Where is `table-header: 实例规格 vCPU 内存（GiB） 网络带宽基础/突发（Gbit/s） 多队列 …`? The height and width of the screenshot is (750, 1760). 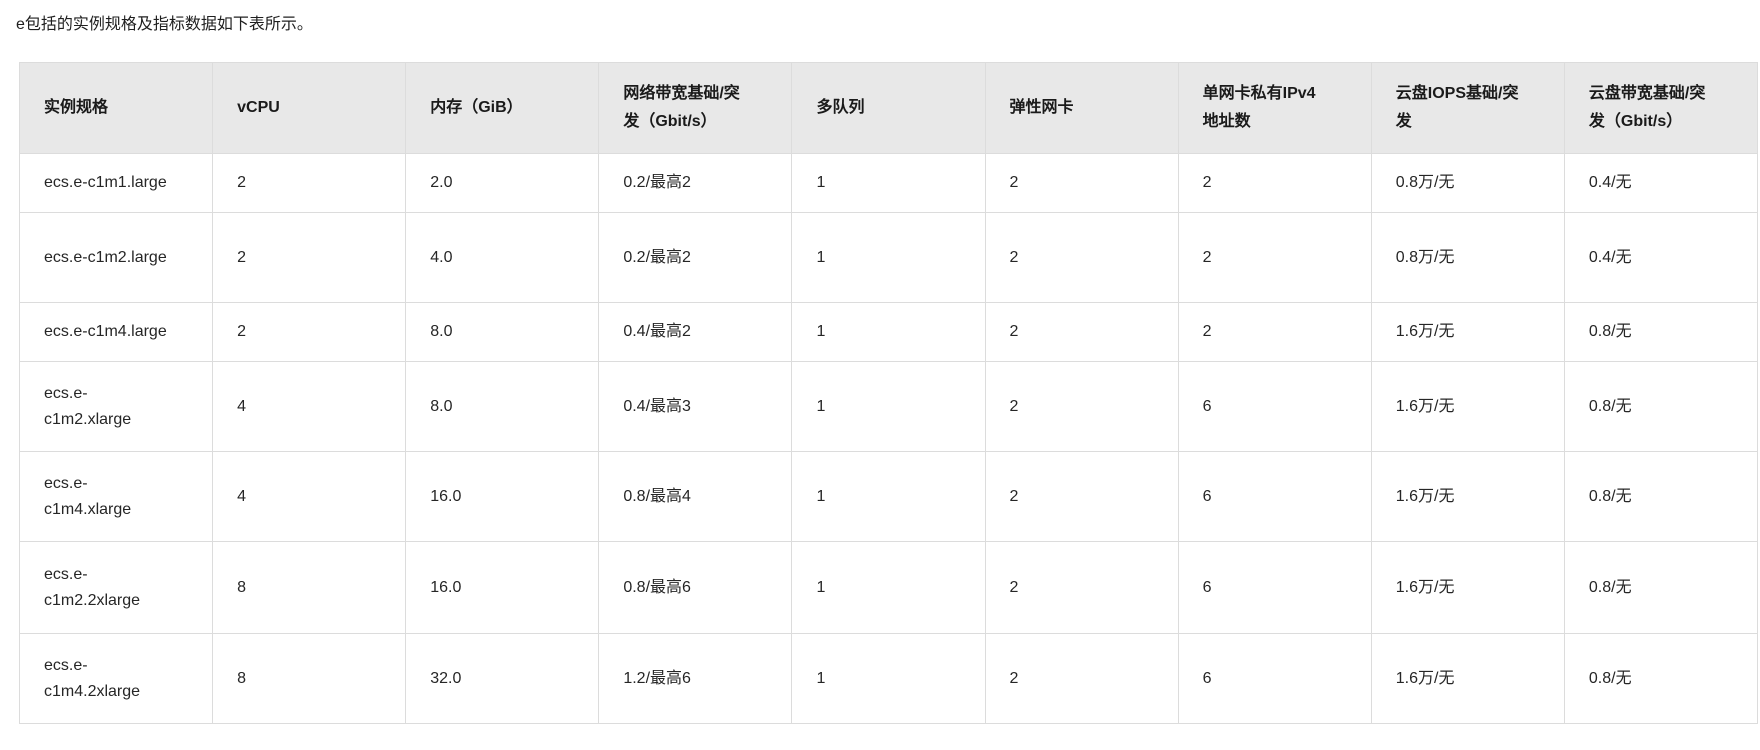 table-header: 实例规格 vCPU 内存（GiB） 网络带宽基础/突发（Gbit/s） 多队列 … is located at coordinates (888, 108).